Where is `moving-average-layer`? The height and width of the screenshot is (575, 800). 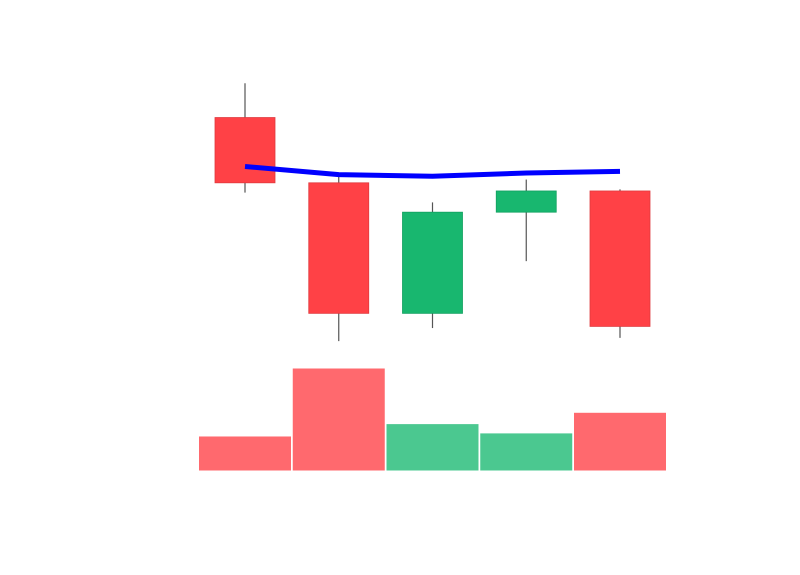
moving-average-layer is located at coordinates (432, 171).